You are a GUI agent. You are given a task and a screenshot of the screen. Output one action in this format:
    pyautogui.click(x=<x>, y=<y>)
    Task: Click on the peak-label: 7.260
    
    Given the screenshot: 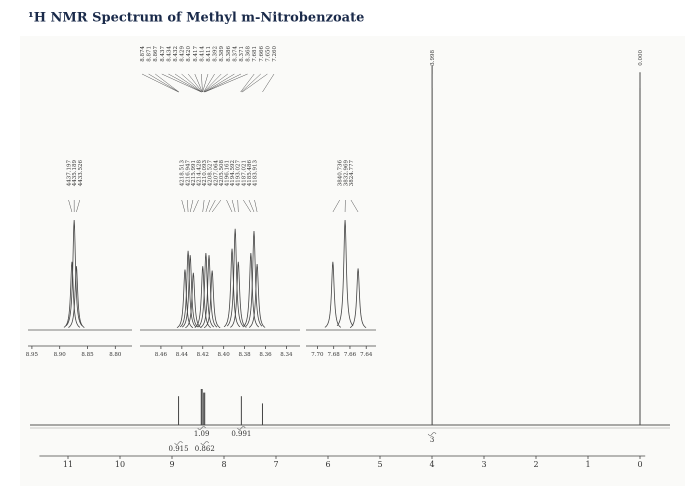 What is the action you would take?
    pyautogui.click(x=275, y=54)
    